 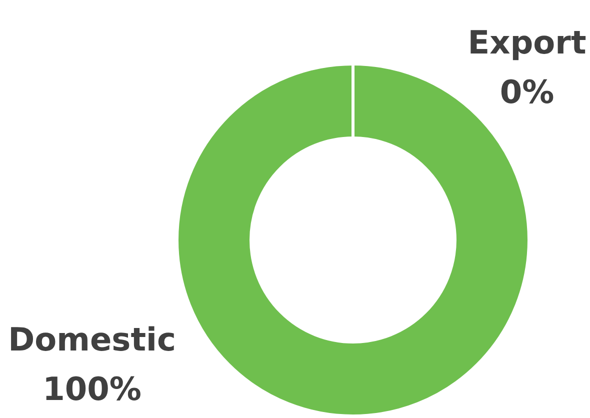 I want to click on text: 0%, so click(x=527, y=92).